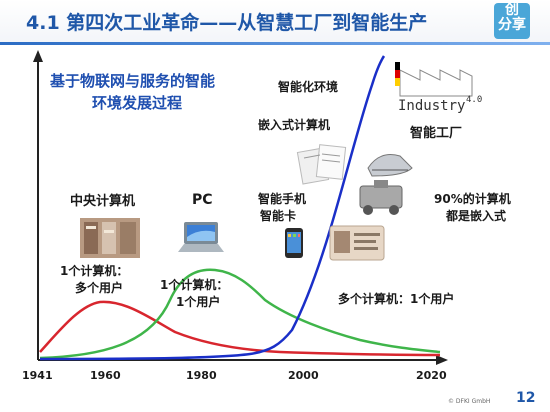 Image resolution: width=550 pixels, height=412 pixels. I want to click on label-embedded-percent-2: 都是嵌入式, so click(476, 216).